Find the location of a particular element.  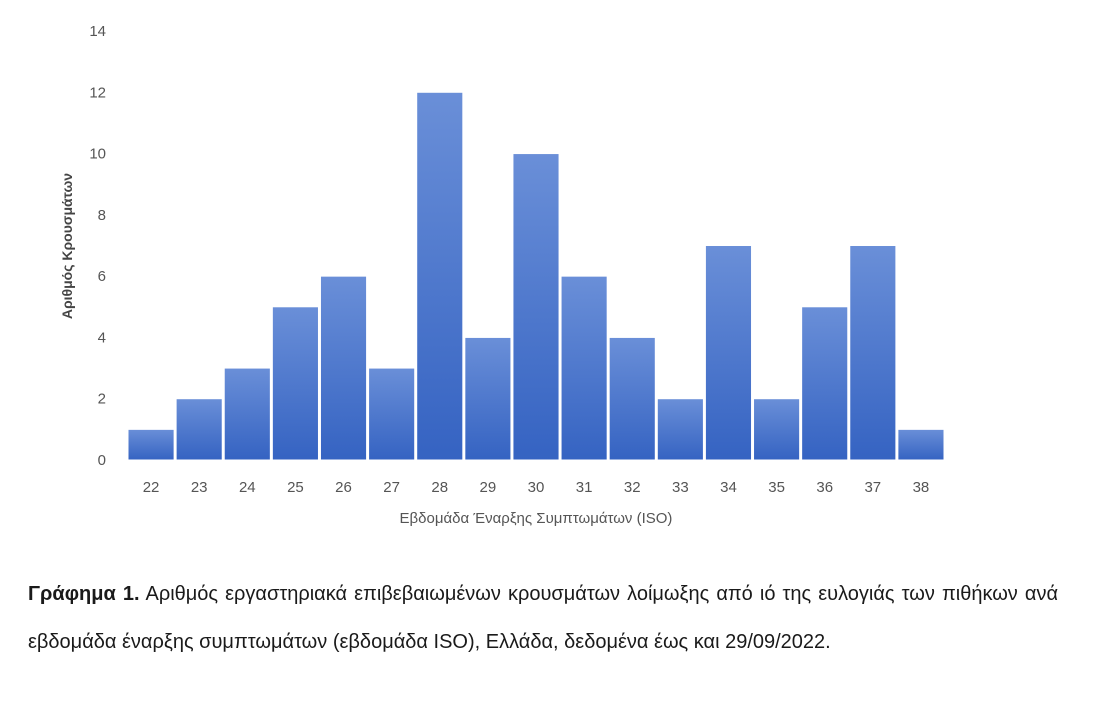

x-tick-label: 24 is located at coordinates (247, 487).